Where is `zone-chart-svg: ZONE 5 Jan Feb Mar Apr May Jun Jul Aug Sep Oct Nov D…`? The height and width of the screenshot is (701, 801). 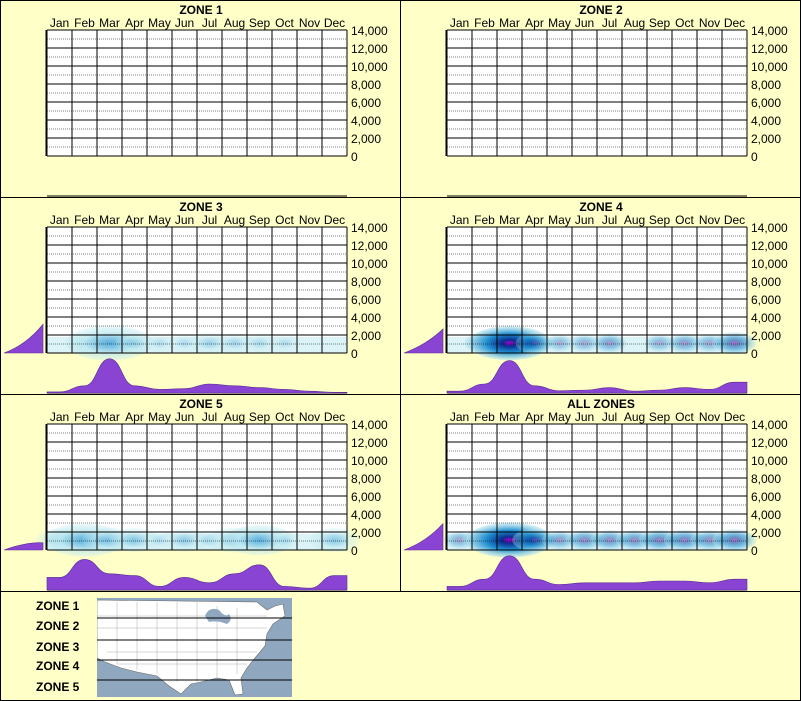
zone-chart-svg: ZONE 5 Jan Feb Mar Apr May Jun Jul Aug Sep Oct Nov D… is located at coordinates (195, 494).